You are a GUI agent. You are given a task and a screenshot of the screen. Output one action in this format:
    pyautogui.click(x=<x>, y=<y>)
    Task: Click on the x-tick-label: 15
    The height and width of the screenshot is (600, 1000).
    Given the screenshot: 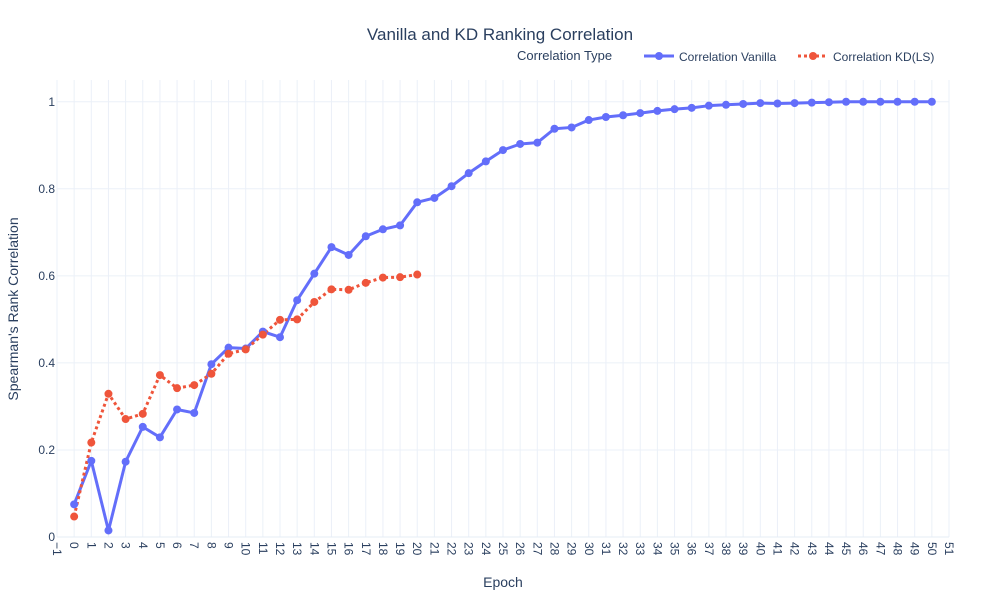 What is the action you would take?
    pyautogui.click(x=331, y=549)
    